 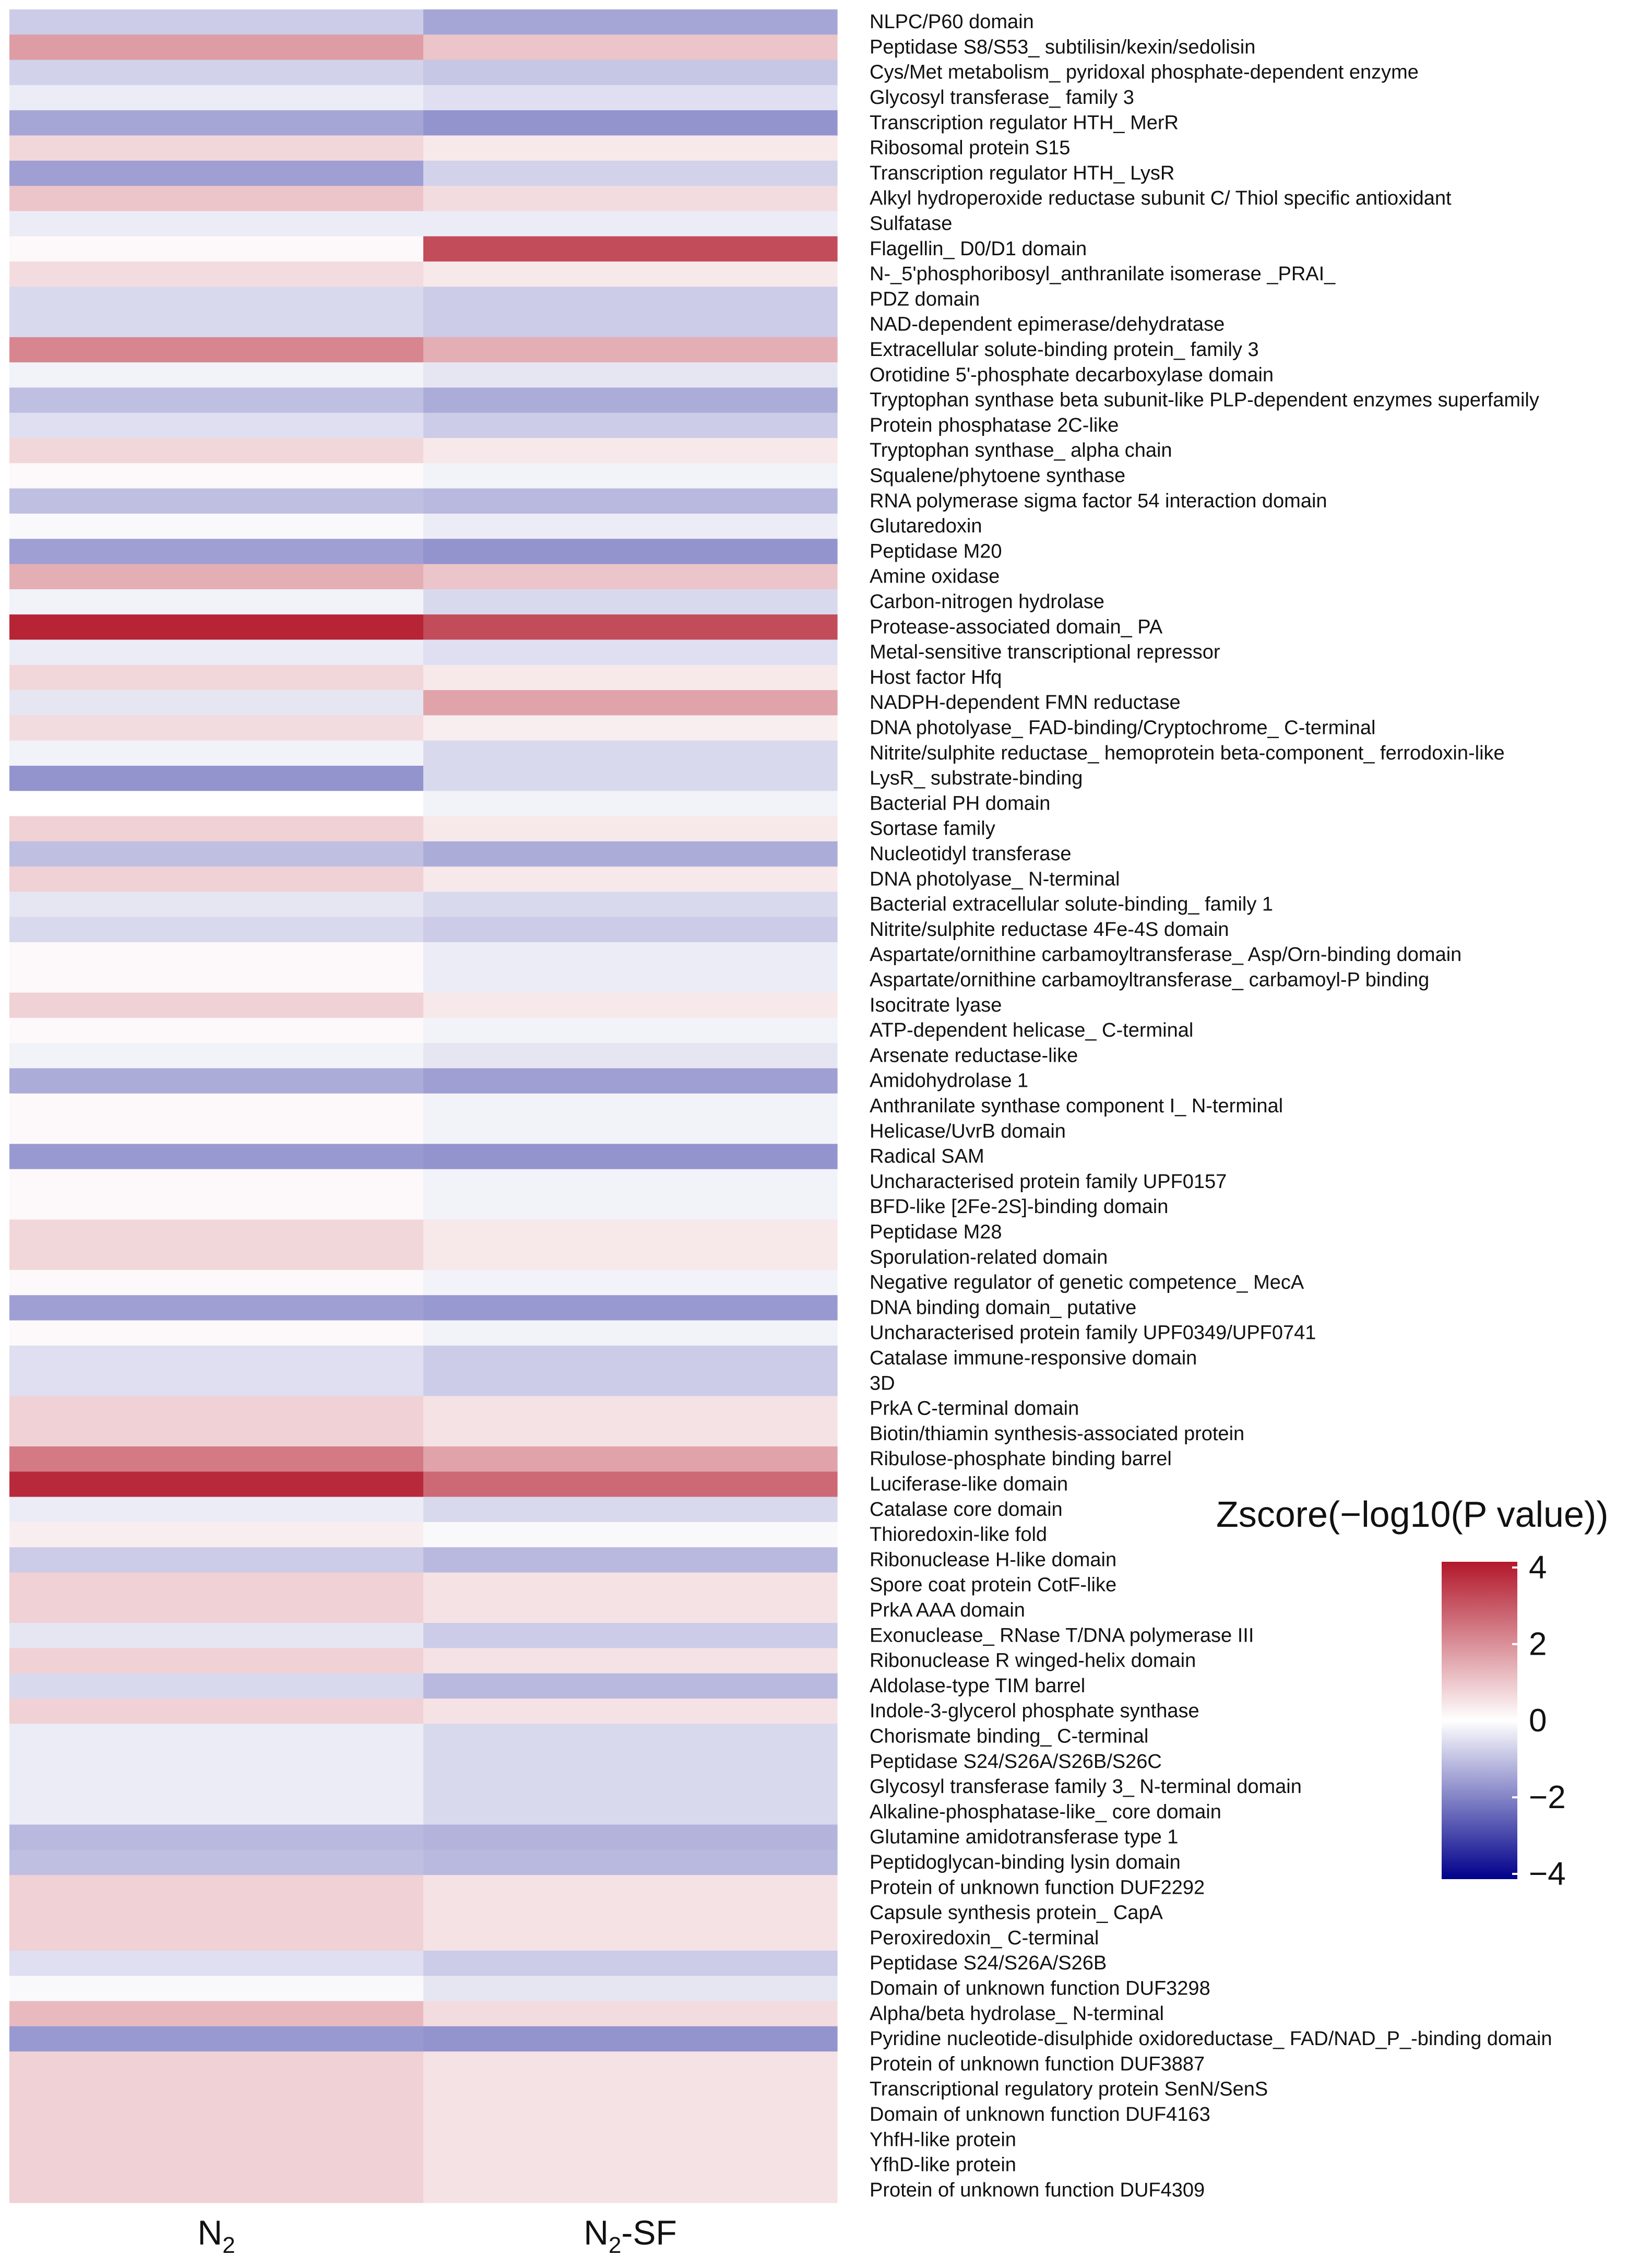 I want to click on color-legend: Zscore(−log10(P value)) 4 2 0 −2 −4, so click(x=1412, y=1693).